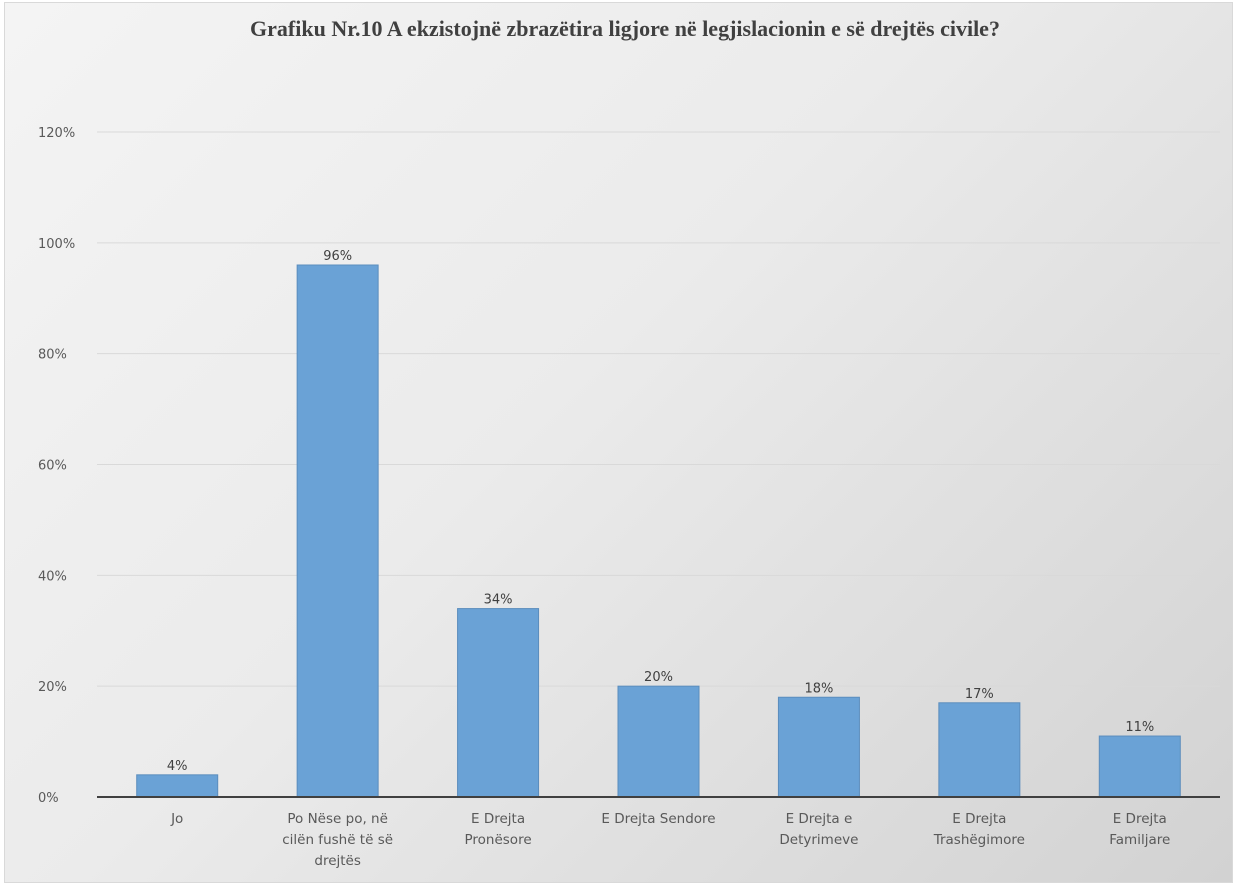 The height and width of the screenshot is (885, 1237). I want to click on y-tick-label: 20%, so click(52, 687).